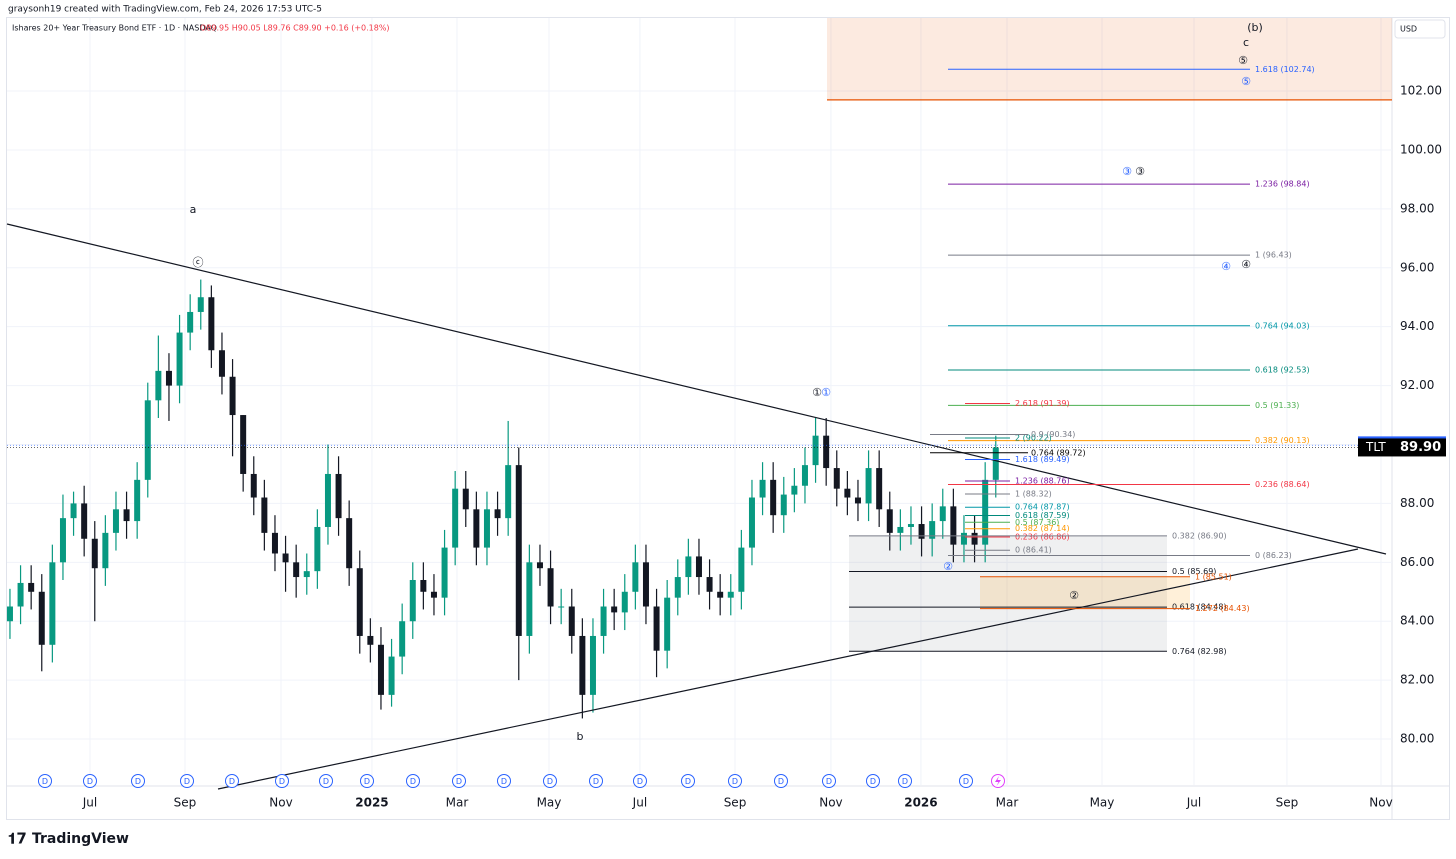 The width and height of the screenshot is (1456, 859). I want to click on x-tick-label: Jul, so click(89, 803).